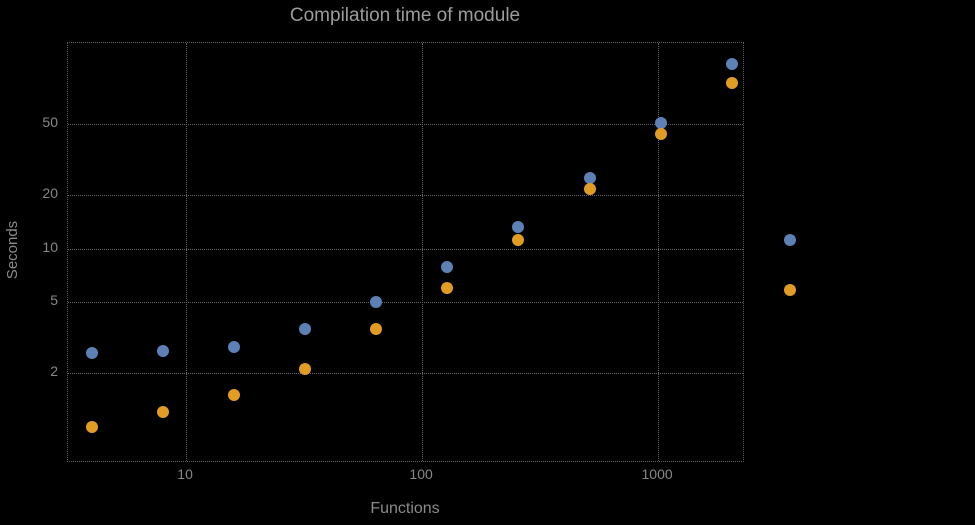 Image resolution: width=975 pixels, height=525 pixels. Describe the element at coordinates (50, 122) in the screenshot. I see `y-tick-label: 50` at that location.